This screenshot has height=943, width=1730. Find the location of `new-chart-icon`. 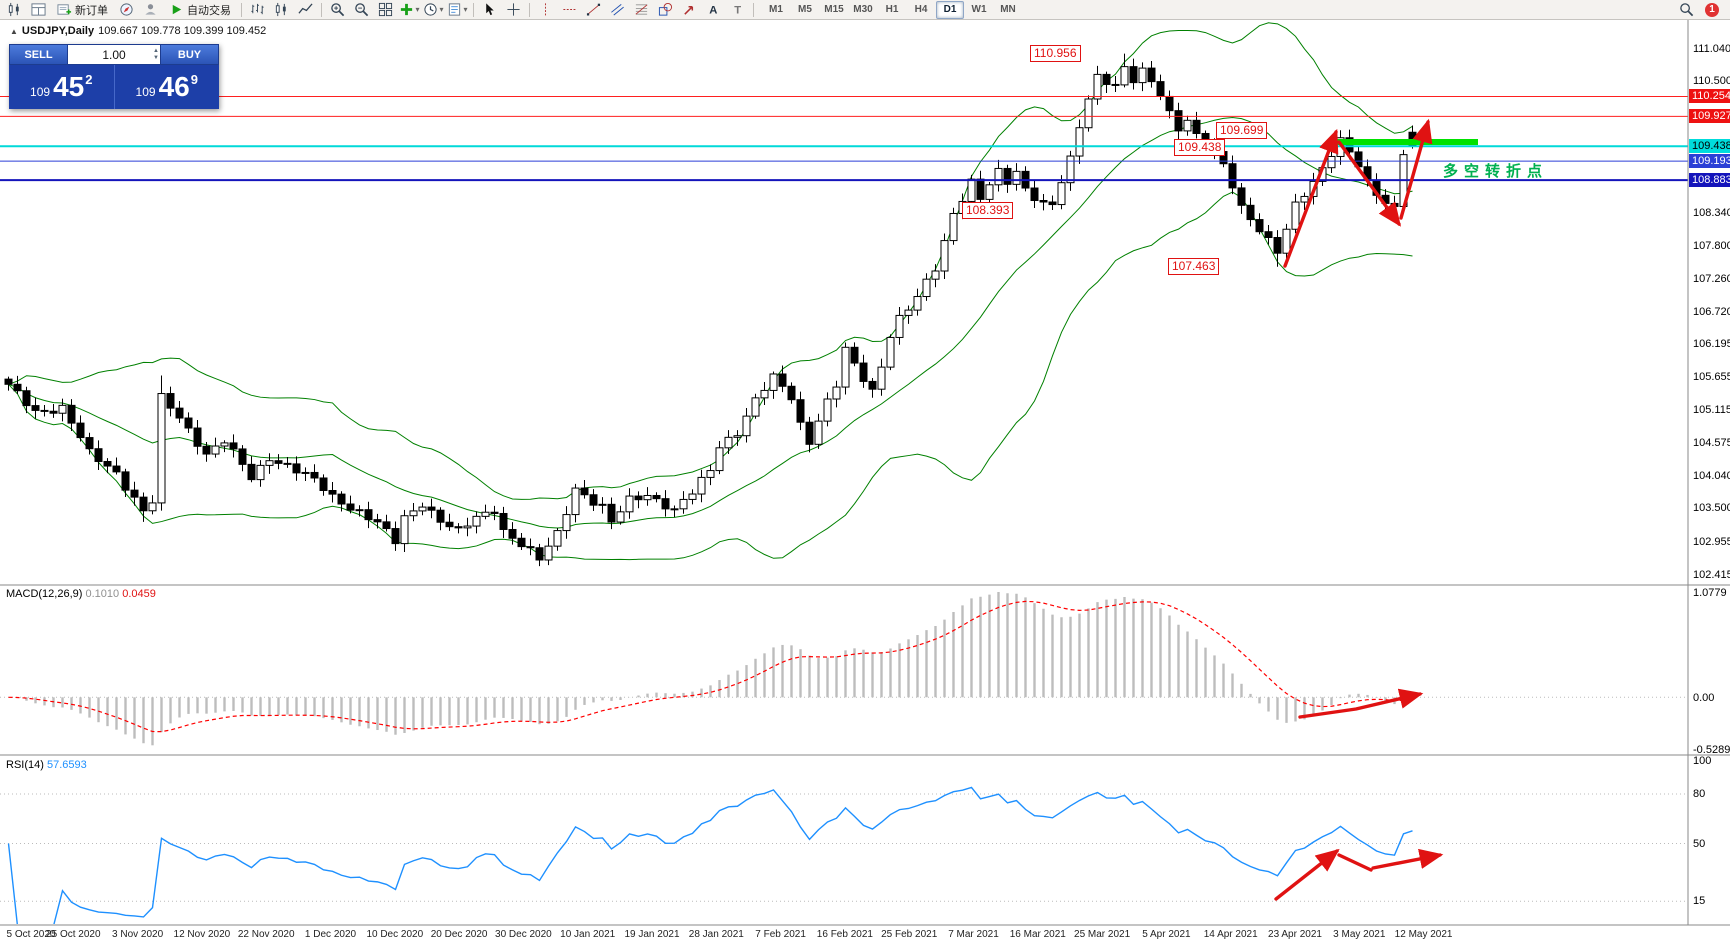

new-chart-icon is located at coordinates (14, 10).